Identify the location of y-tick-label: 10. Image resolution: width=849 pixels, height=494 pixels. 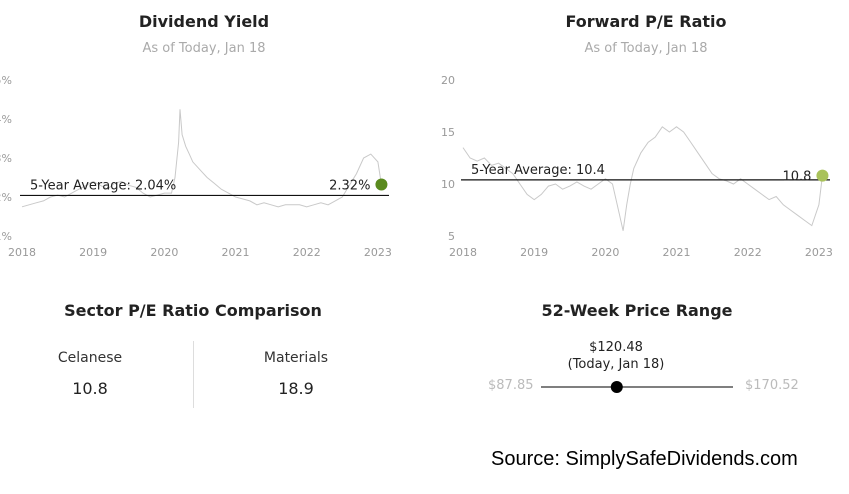
(448, 184).